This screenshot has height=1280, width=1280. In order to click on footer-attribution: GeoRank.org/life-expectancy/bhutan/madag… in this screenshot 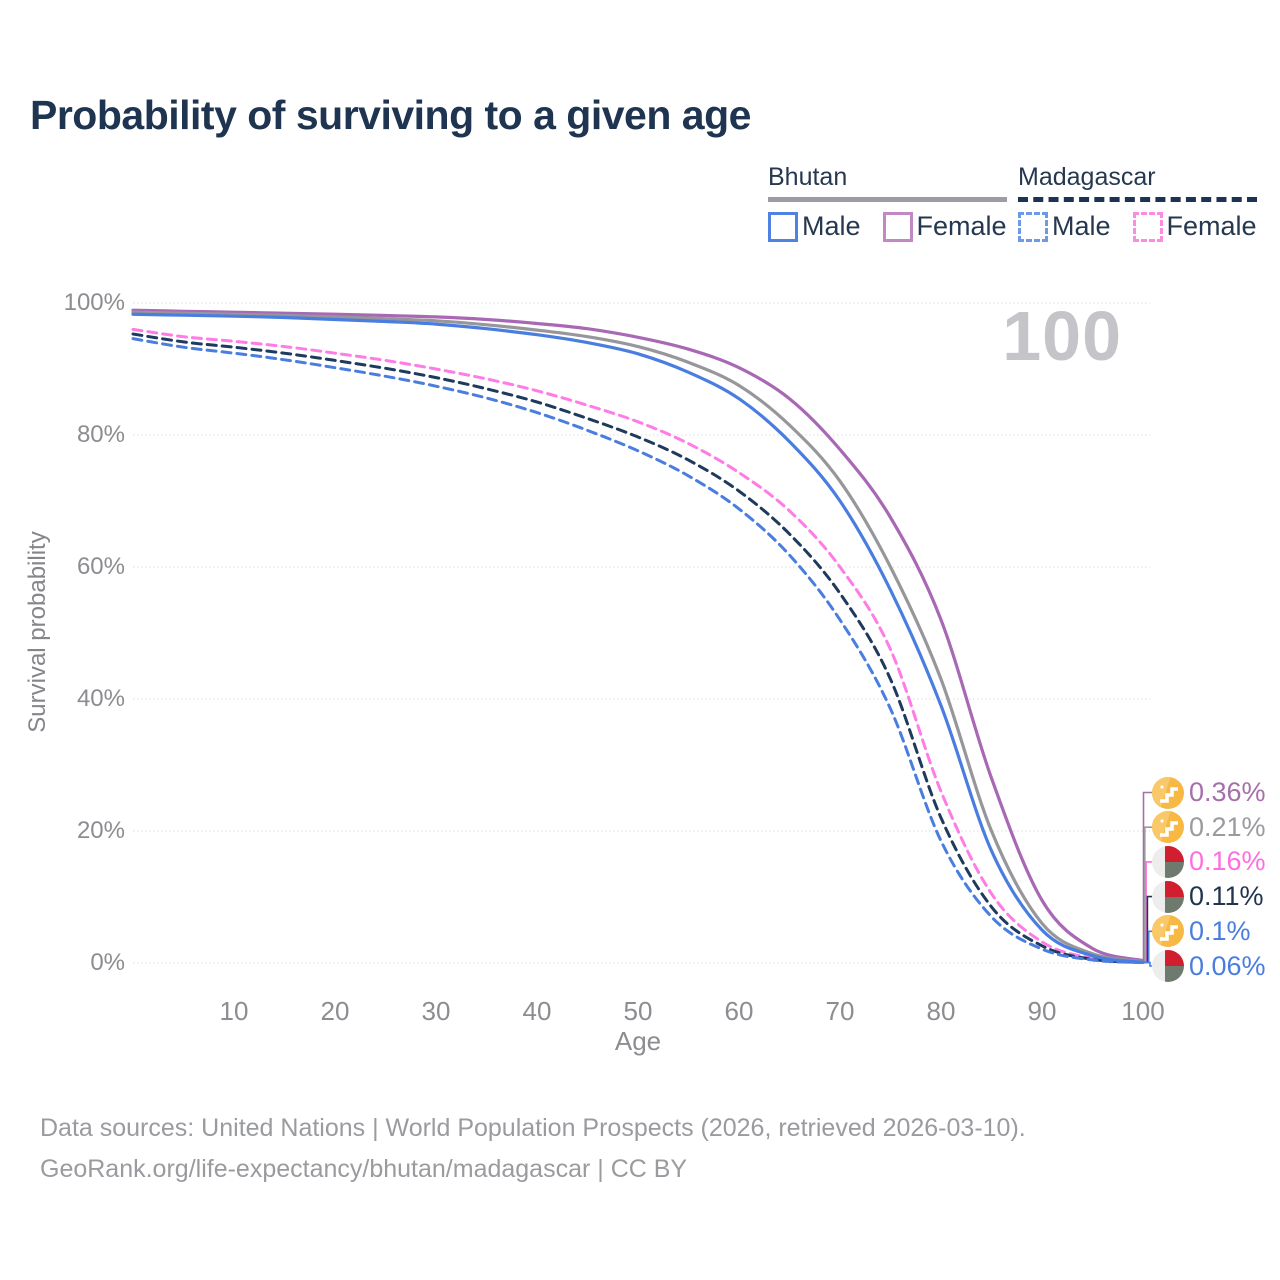, I will do `click(364, 1168)`.